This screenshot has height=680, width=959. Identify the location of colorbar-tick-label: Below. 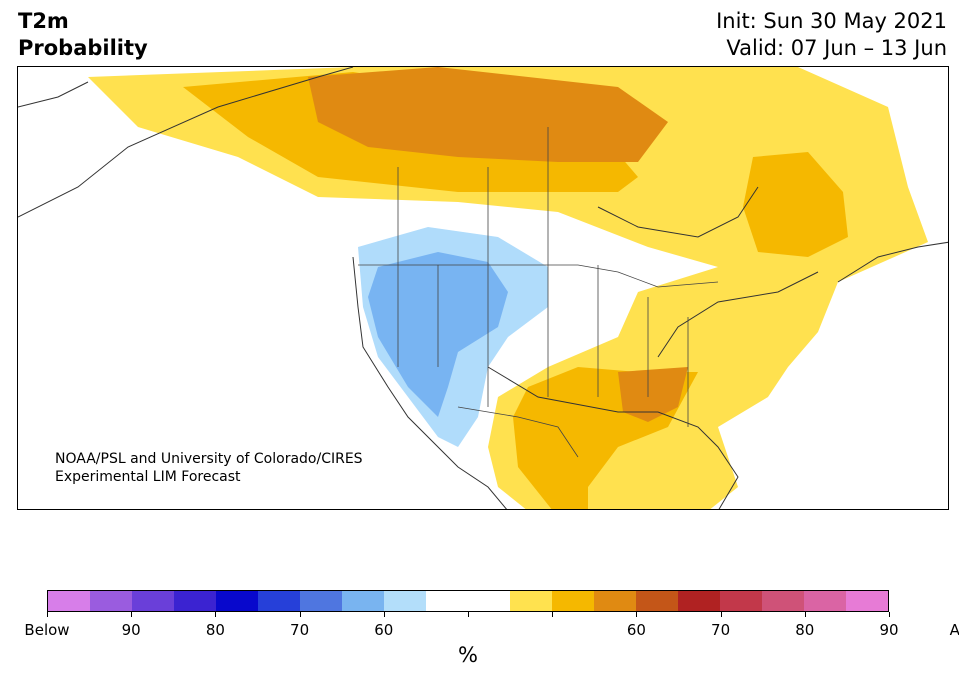
(47, 630).